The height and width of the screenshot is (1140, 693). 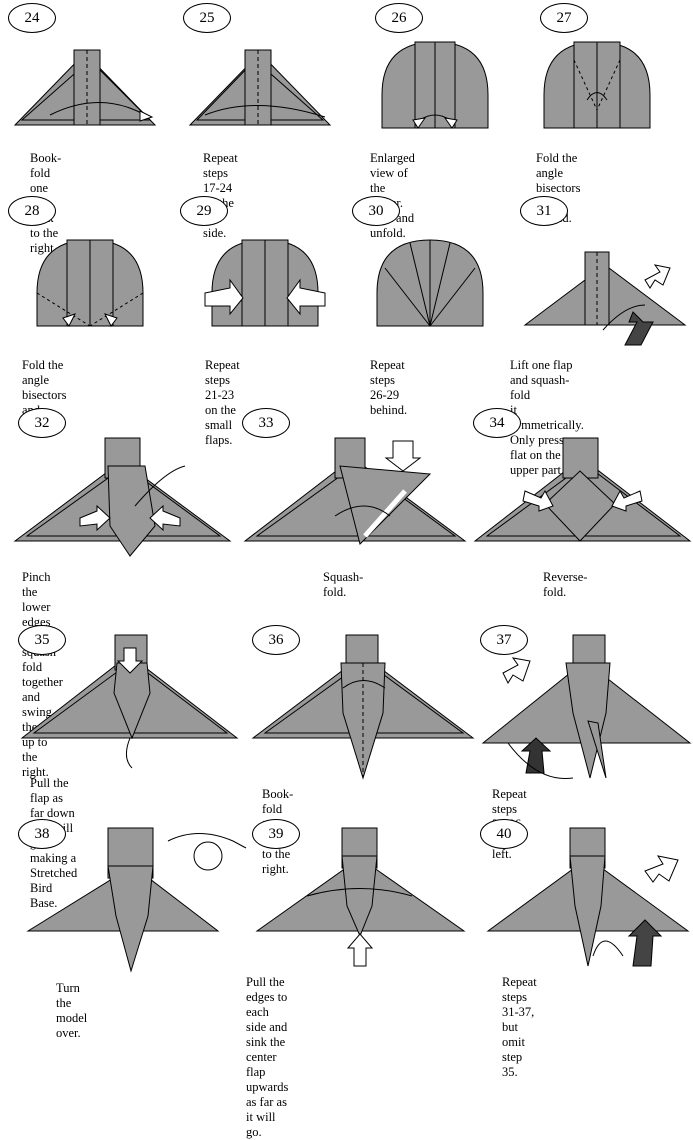 I want to click on step-caption: Repeat steps 26-29 behind., so click(x=389, y=387).